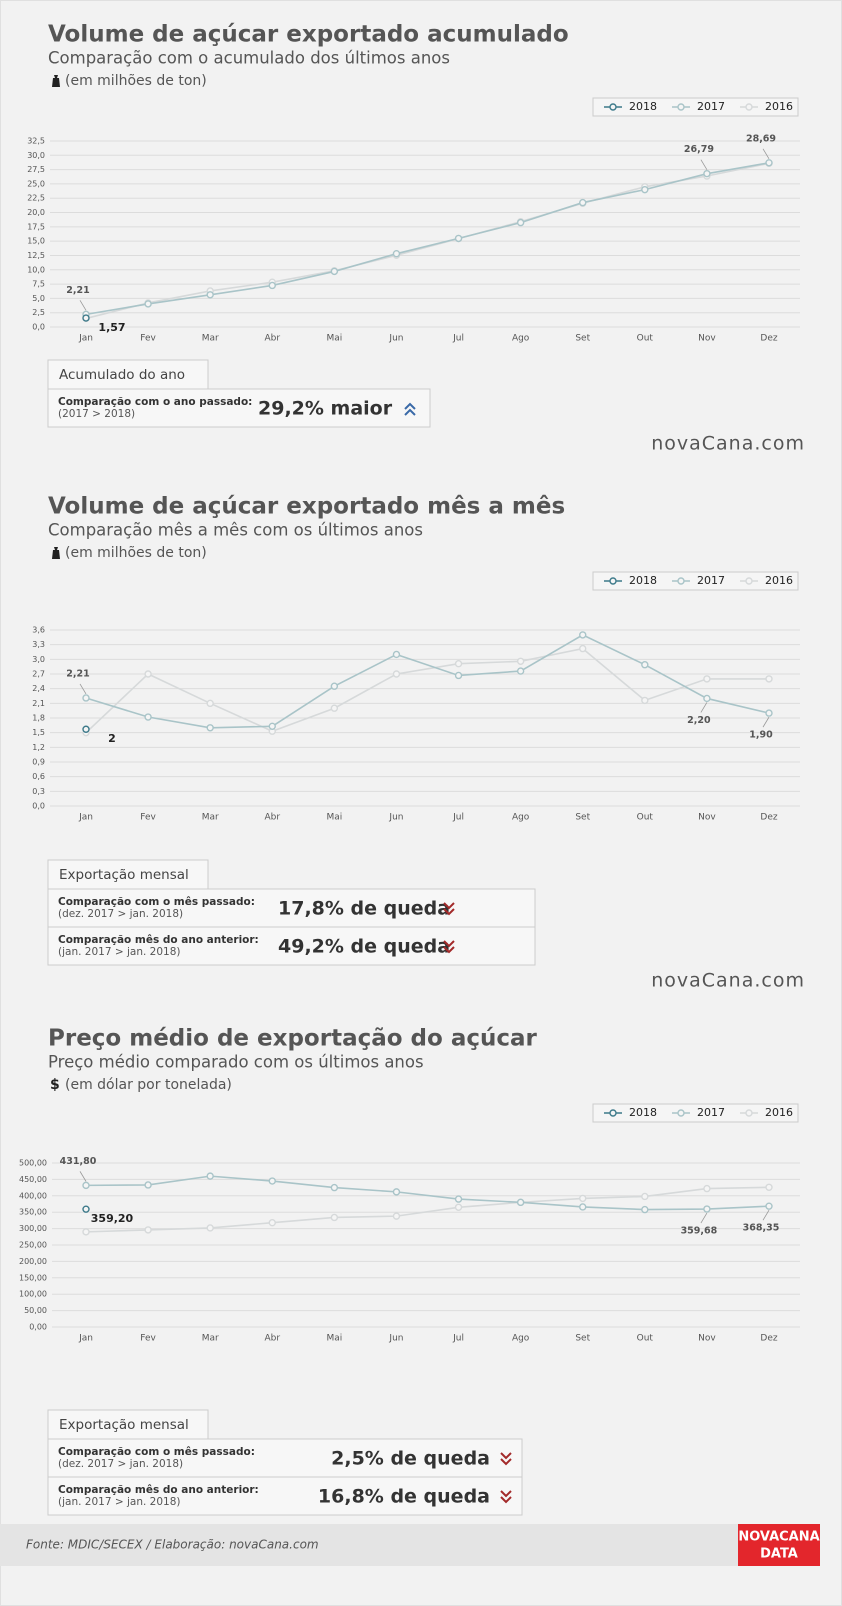 This screenshot has height=1606, width=842. What do you see at coordinates (33, 1179) in the screenshot?
I see `y-tick-label: 450,00` at bounding box center [33, 1179].